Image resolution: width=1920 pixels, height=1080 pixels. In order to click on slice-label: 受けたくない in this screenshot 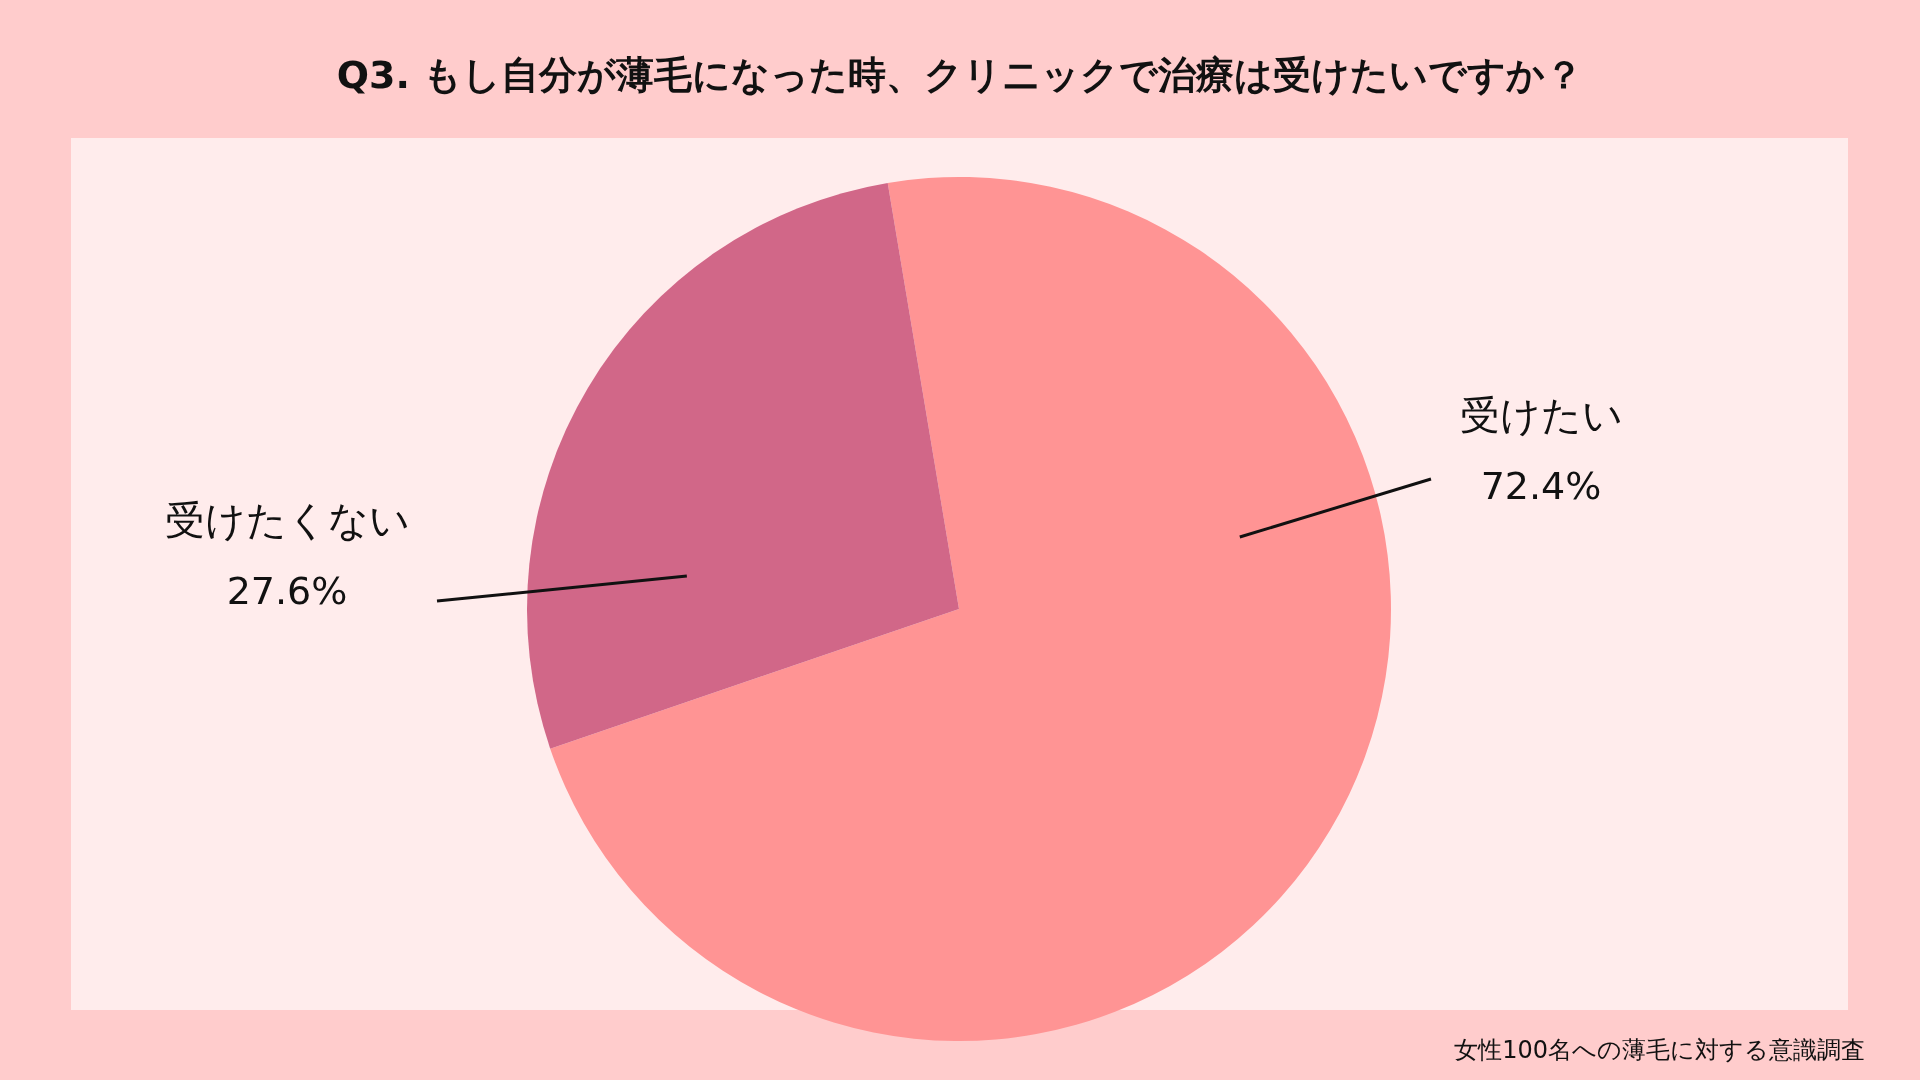, I will do `click(287, 520)`.